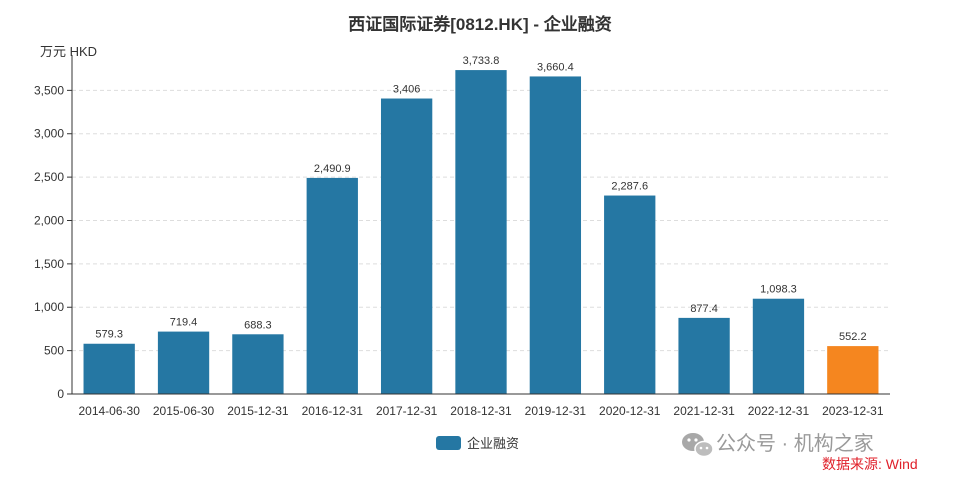 The width and height of the screenshot is (960, 482). I want to click on y-tick-label: 2,500, so click(49, 177).